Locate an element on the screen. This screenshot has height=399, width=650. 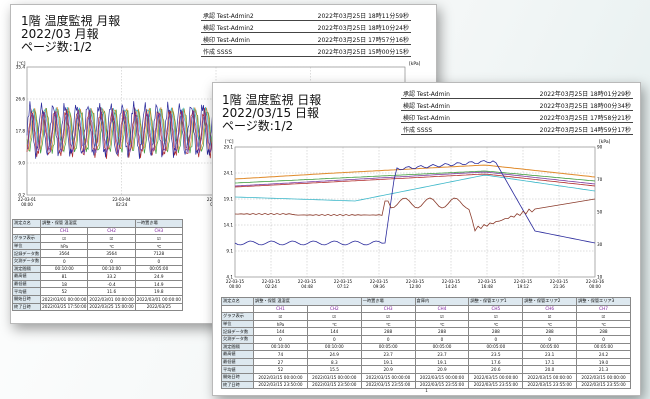
y-tick-label: 35.4 is located at coordinates (21, 67).